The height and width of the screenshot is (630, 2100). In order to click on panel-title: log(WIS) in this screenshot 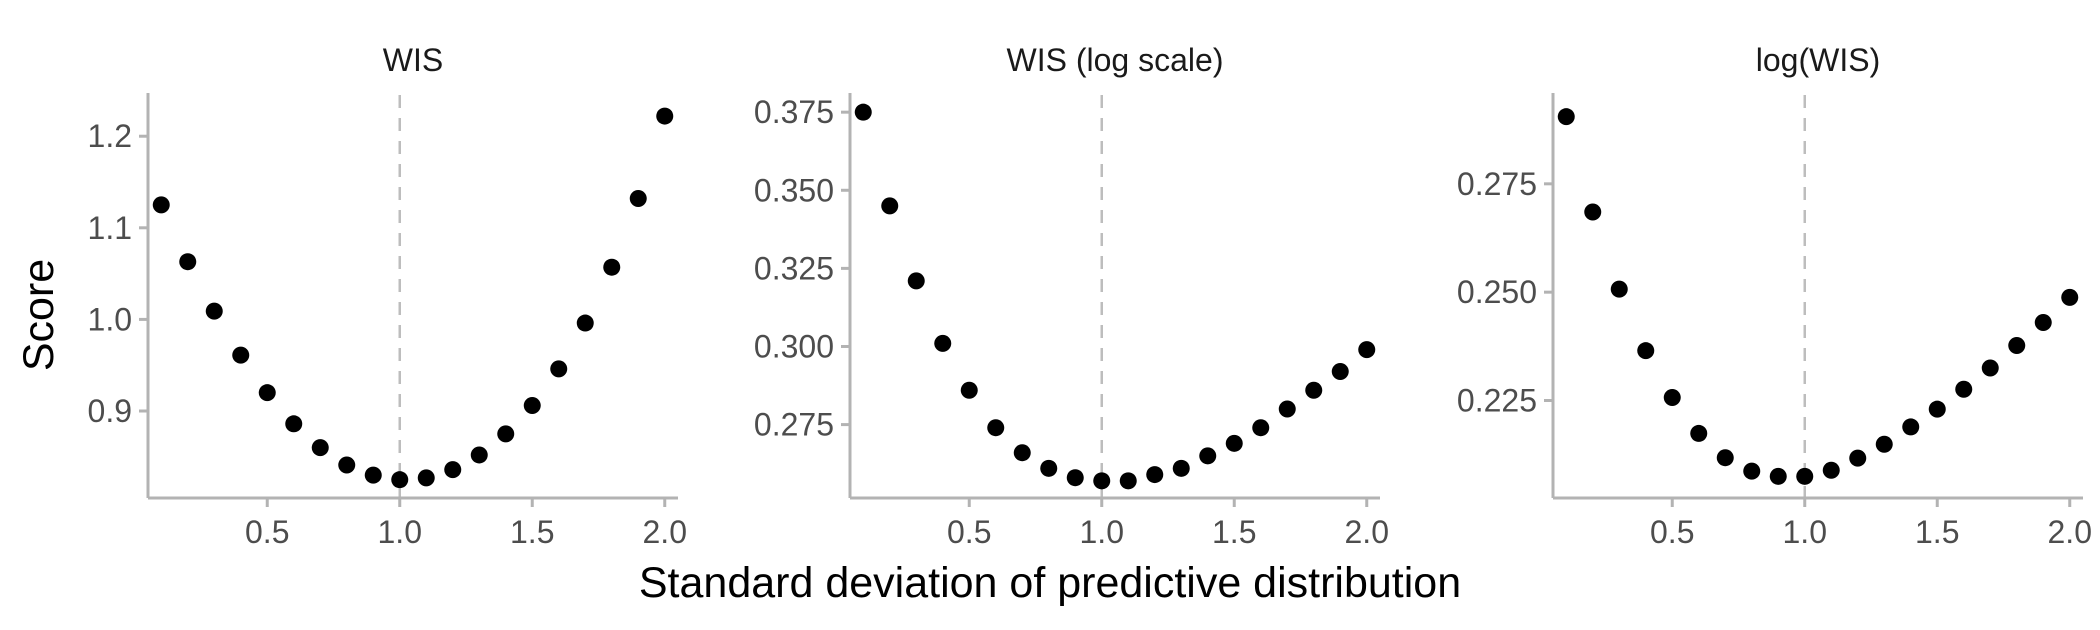, I will do `click(1818, 60)`.